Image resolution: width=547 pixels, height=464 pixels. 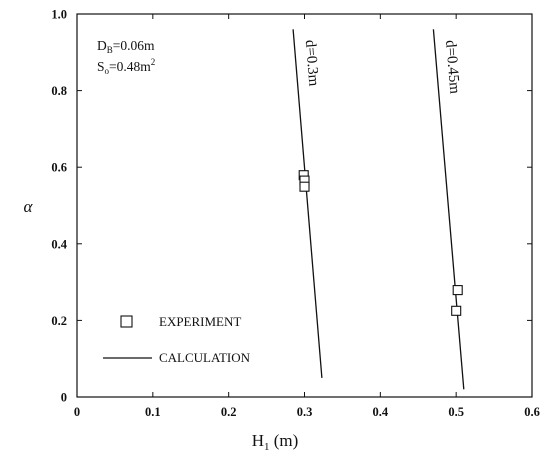 I want to click on annotation-so-value: =0.48m, so click(x=130, y=66).